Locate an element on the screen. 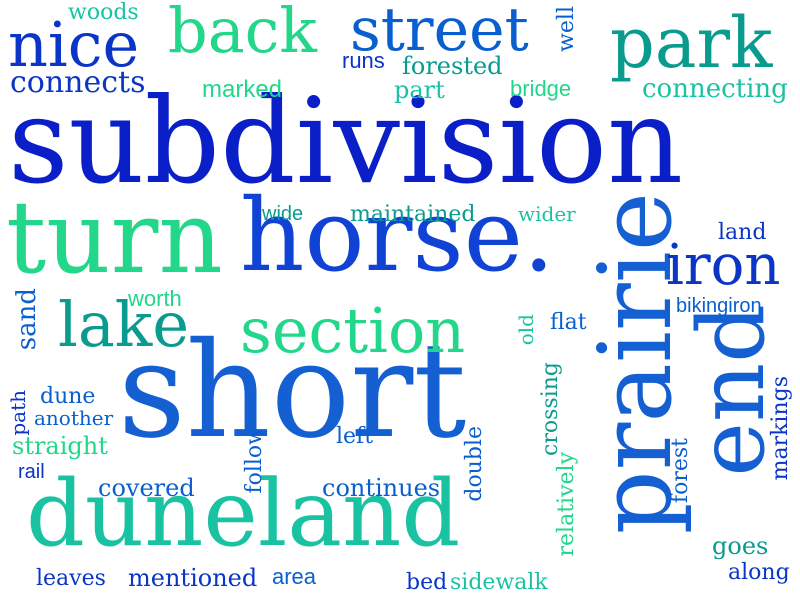 This screenshot has height=600, width=800. word-lake: lake is located at coordinates (124, 324).